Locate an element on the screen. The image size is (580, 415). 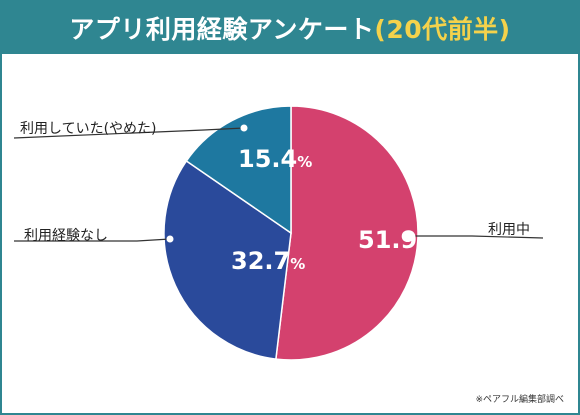
value-label: 15.4% is located at coordinates (275, 159).